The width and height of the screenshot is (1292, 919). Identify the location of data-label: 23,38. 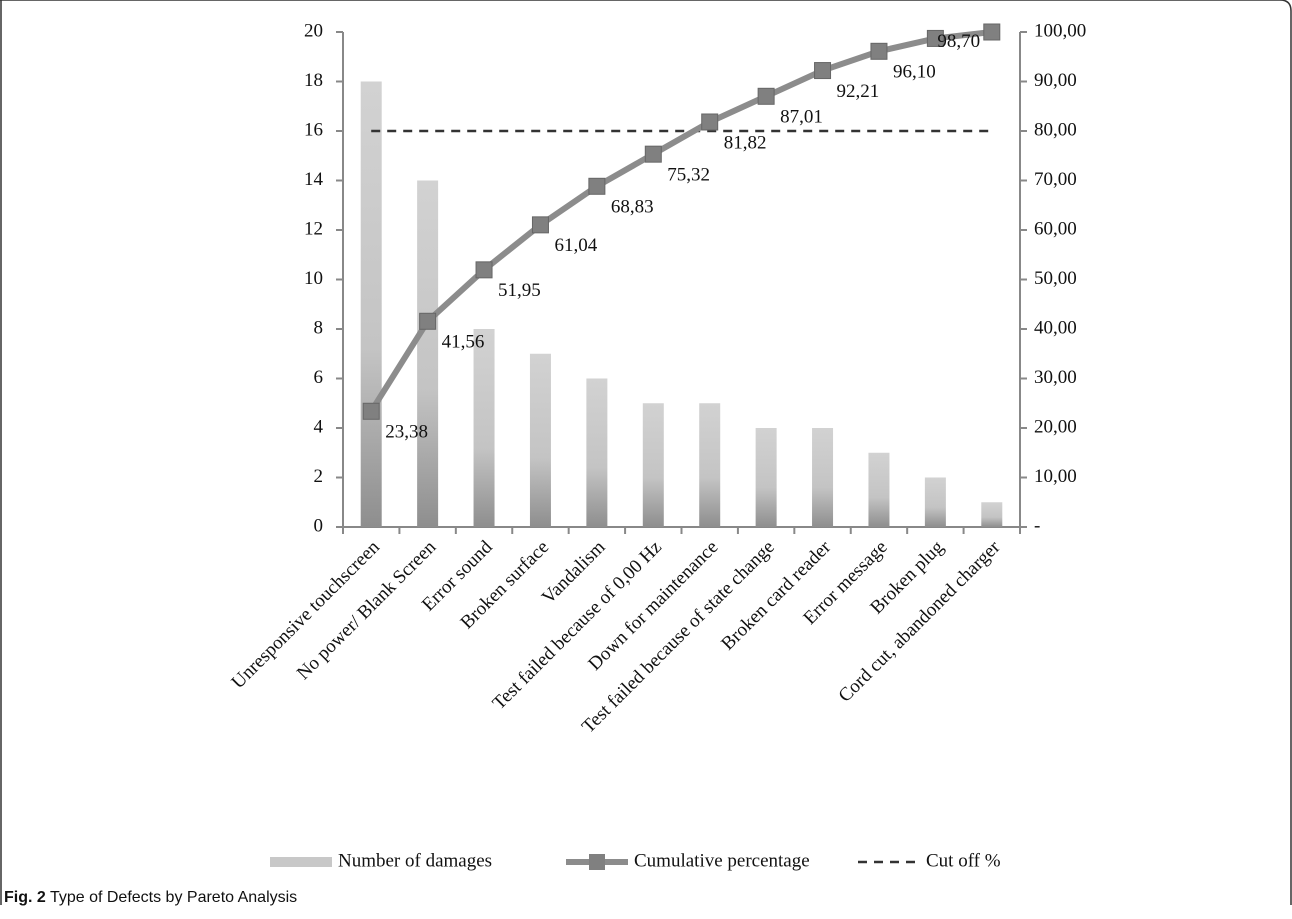
(406, 432).